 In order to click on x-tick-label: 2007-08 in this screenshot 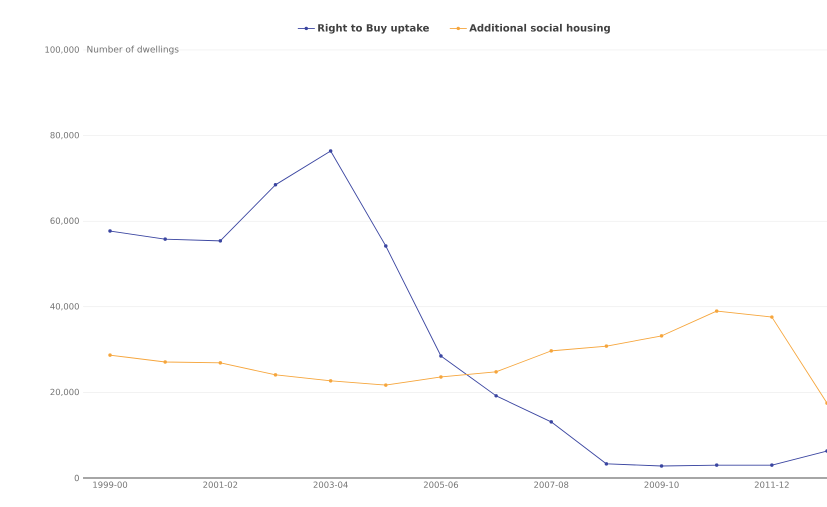, I will do `click(551, 485)`.